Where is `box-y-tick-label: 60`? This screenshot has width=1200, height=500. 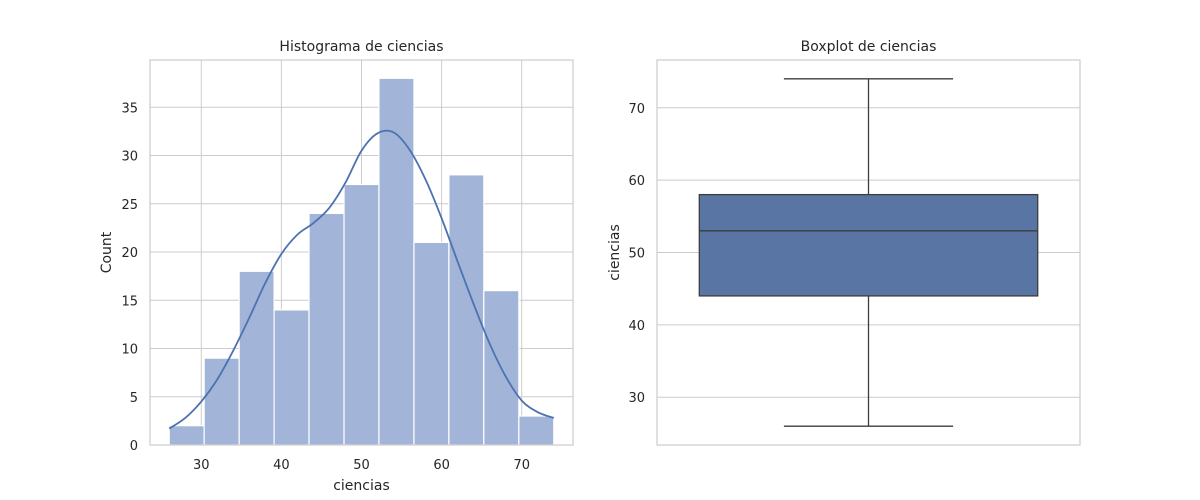
box-y-tick-label: 60 is located at coordinates (636, 181).